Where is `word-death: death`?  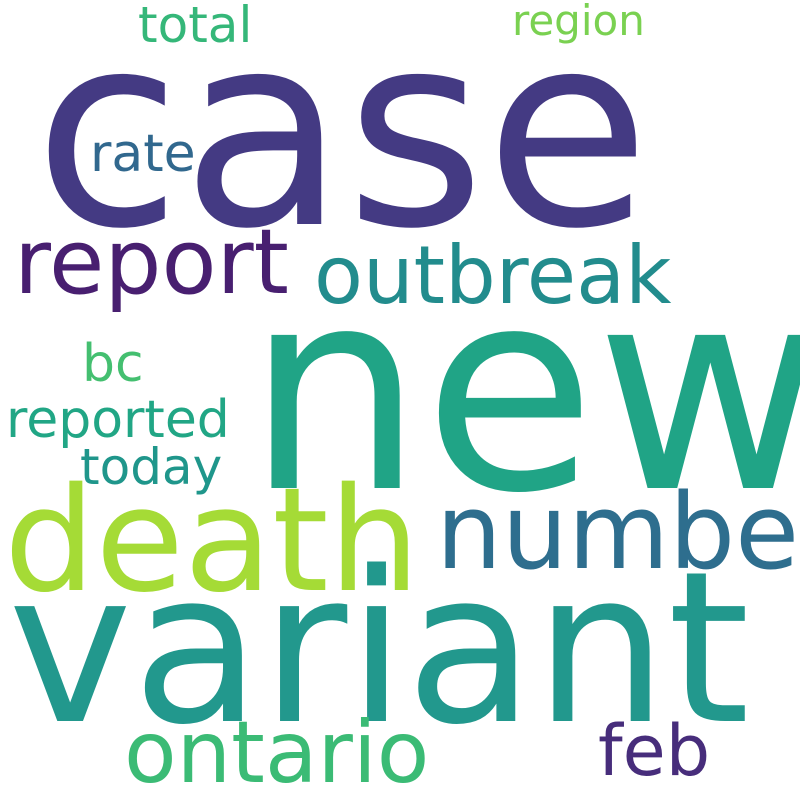 word-death: death is located at coordinates (212, 540).